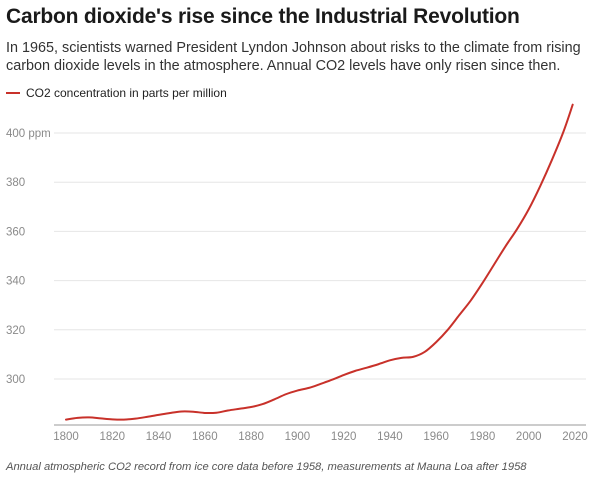 This screenshot has height=479, width=596. Describe the element at coordinates (251, 437) in the screenshot. I see `x-tick-label: 1880` at that location.